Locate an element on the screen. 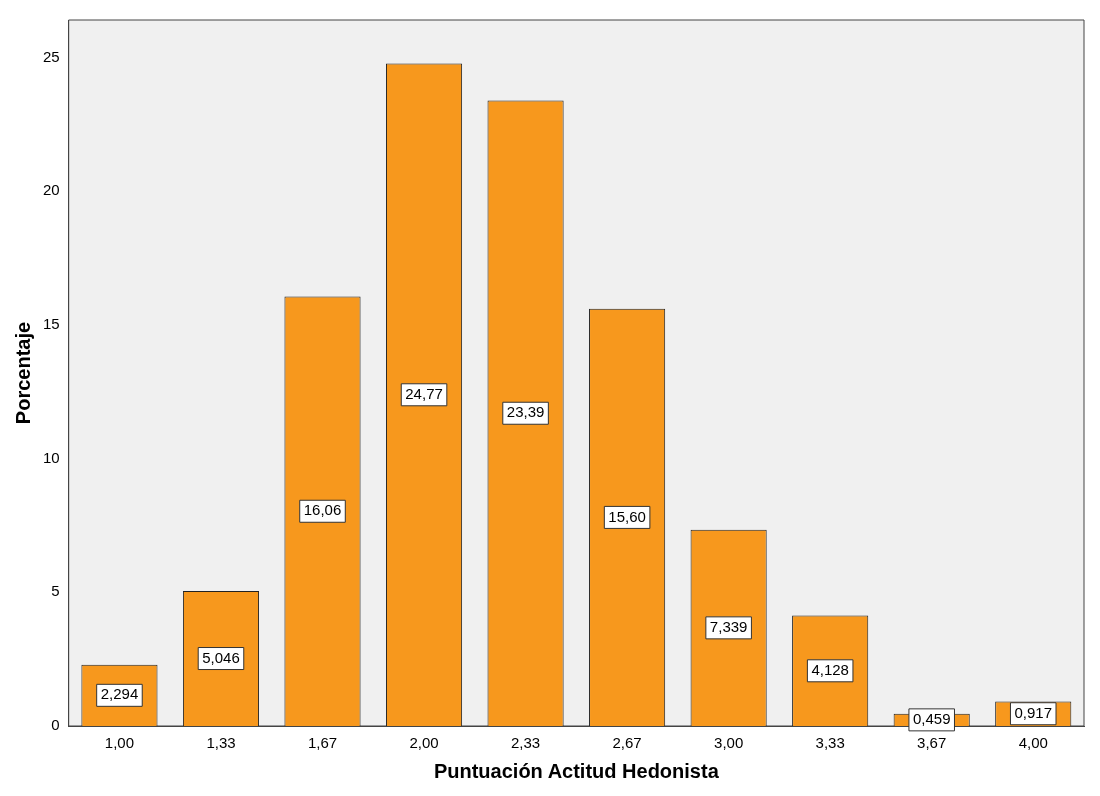  x-tick-label: 1,00 is located at coordinates (119, 743).